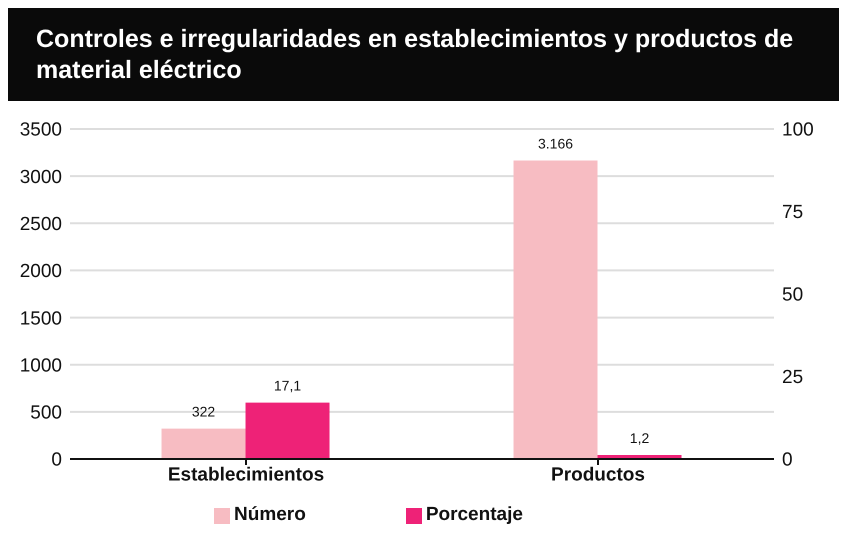 The image size is (847, 542). Describe the element at coordinates (41, 271) in the screenshot. I see `y-tick-label: 2000` at that location.